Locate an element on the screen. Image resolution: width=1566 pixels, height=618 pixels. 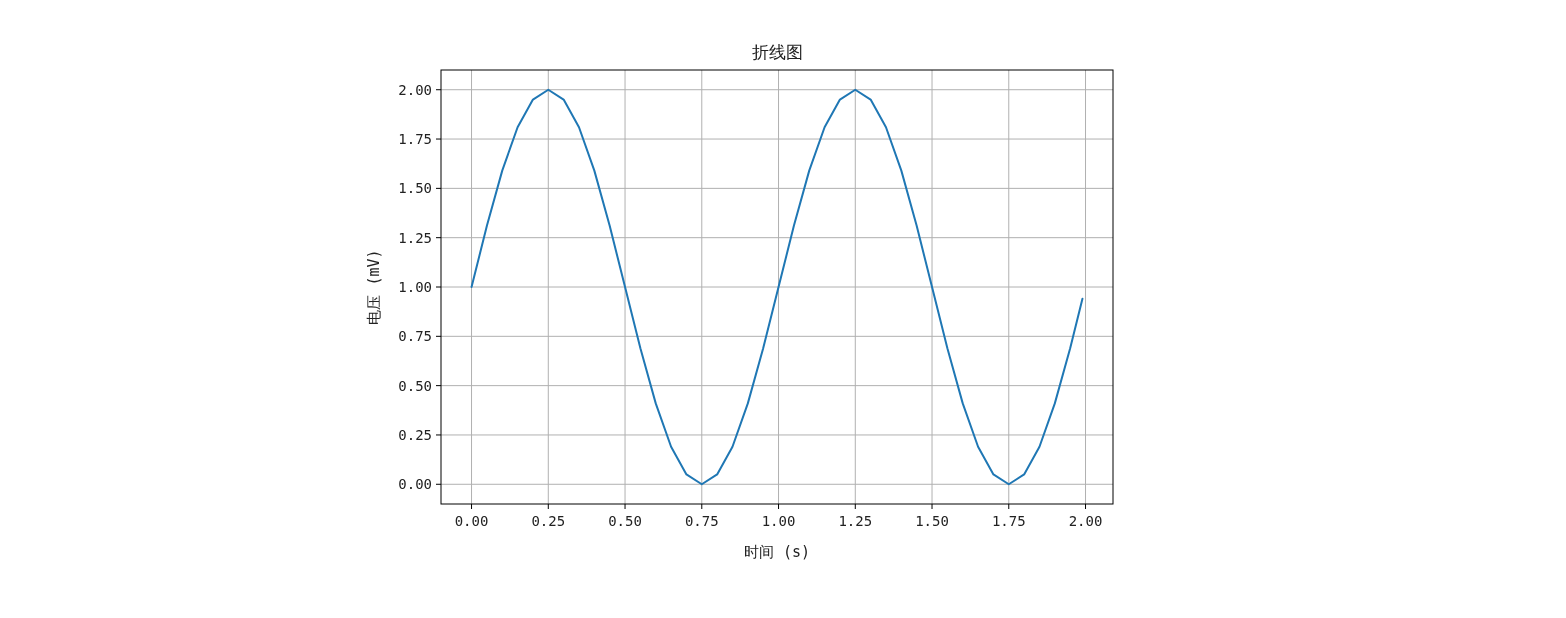
x-tick-label: 2.00 is located at coordinates (1085, 521).